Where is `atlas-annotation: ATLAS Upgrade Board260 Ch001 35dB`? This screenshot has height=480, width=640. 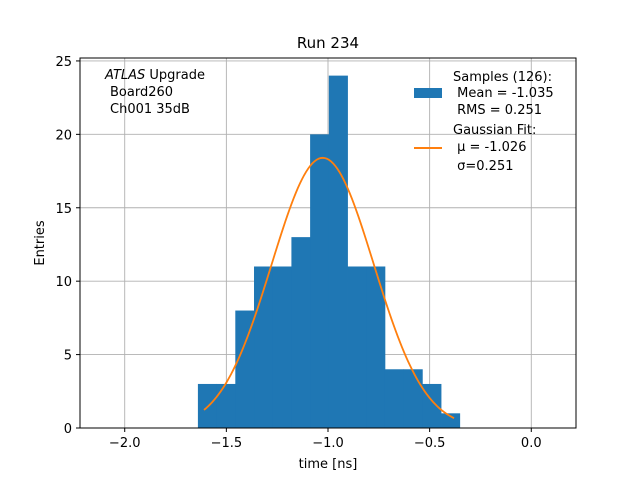
atlas-annotation: ATLAS Upgrade Board260 Ch001 35dB is located at coordinates (154, 92).